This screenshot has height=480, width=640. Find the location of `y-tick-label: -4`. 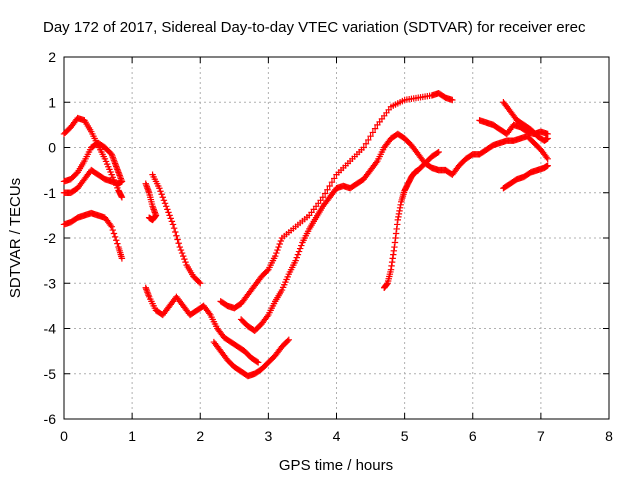

y-tick-label: -4 is located at coordinates (50, 329).